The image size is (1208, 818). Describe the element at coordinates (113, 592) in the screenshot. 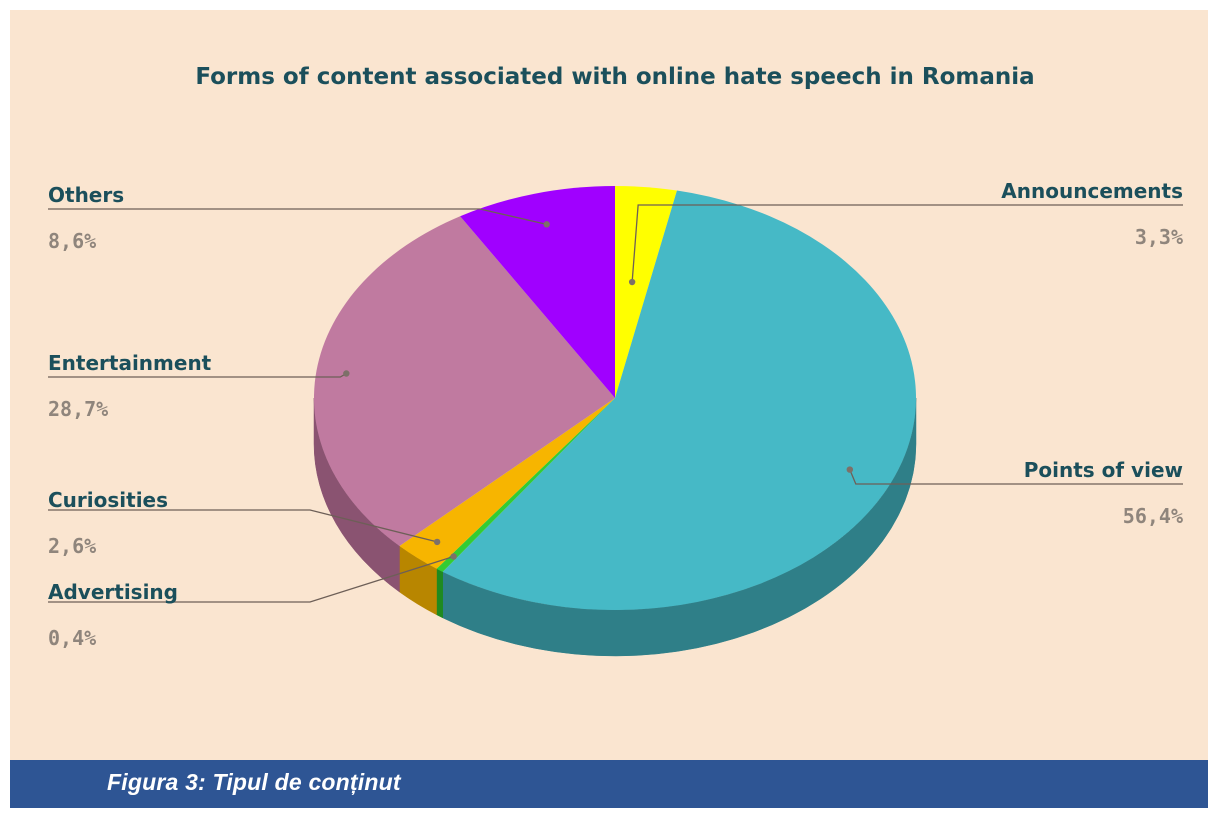

I see `slice-label: Advertising` at that location.